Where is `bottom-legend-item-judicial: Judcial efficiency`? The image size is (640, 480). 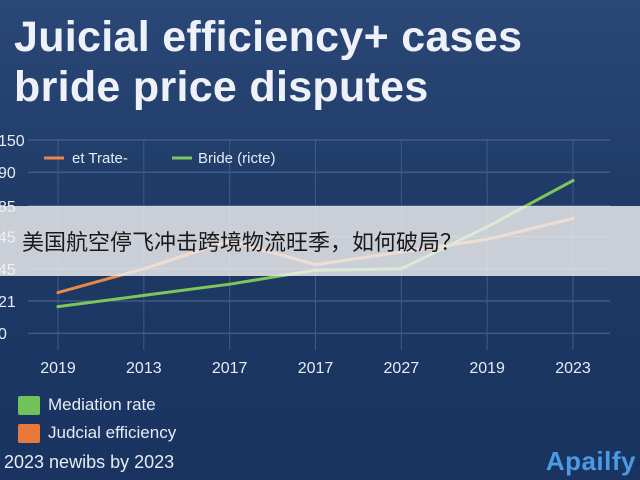 bottom-legend-item-judicial: Judcial efficiency is located at coordinates (97, 433).